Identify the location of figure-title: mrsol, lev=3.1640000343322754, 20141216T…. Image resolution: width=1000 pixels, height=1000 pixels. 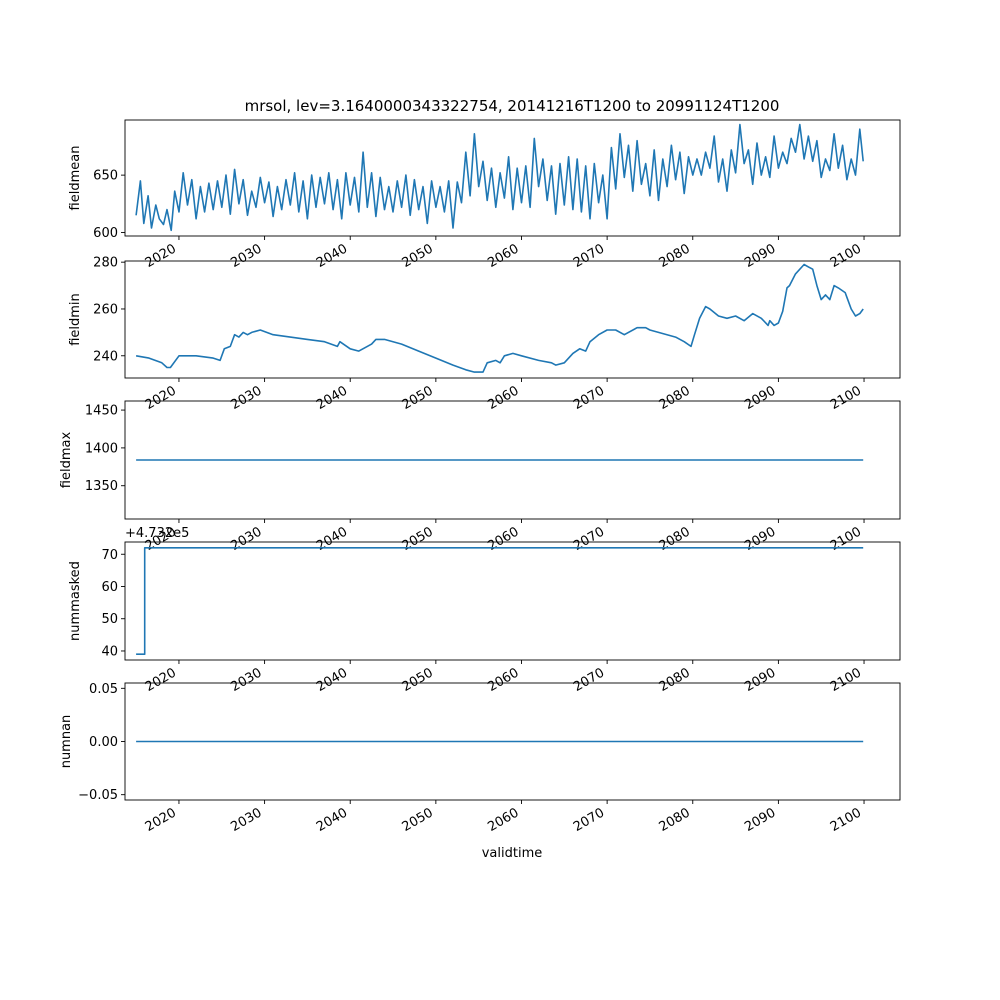
(512, 106).